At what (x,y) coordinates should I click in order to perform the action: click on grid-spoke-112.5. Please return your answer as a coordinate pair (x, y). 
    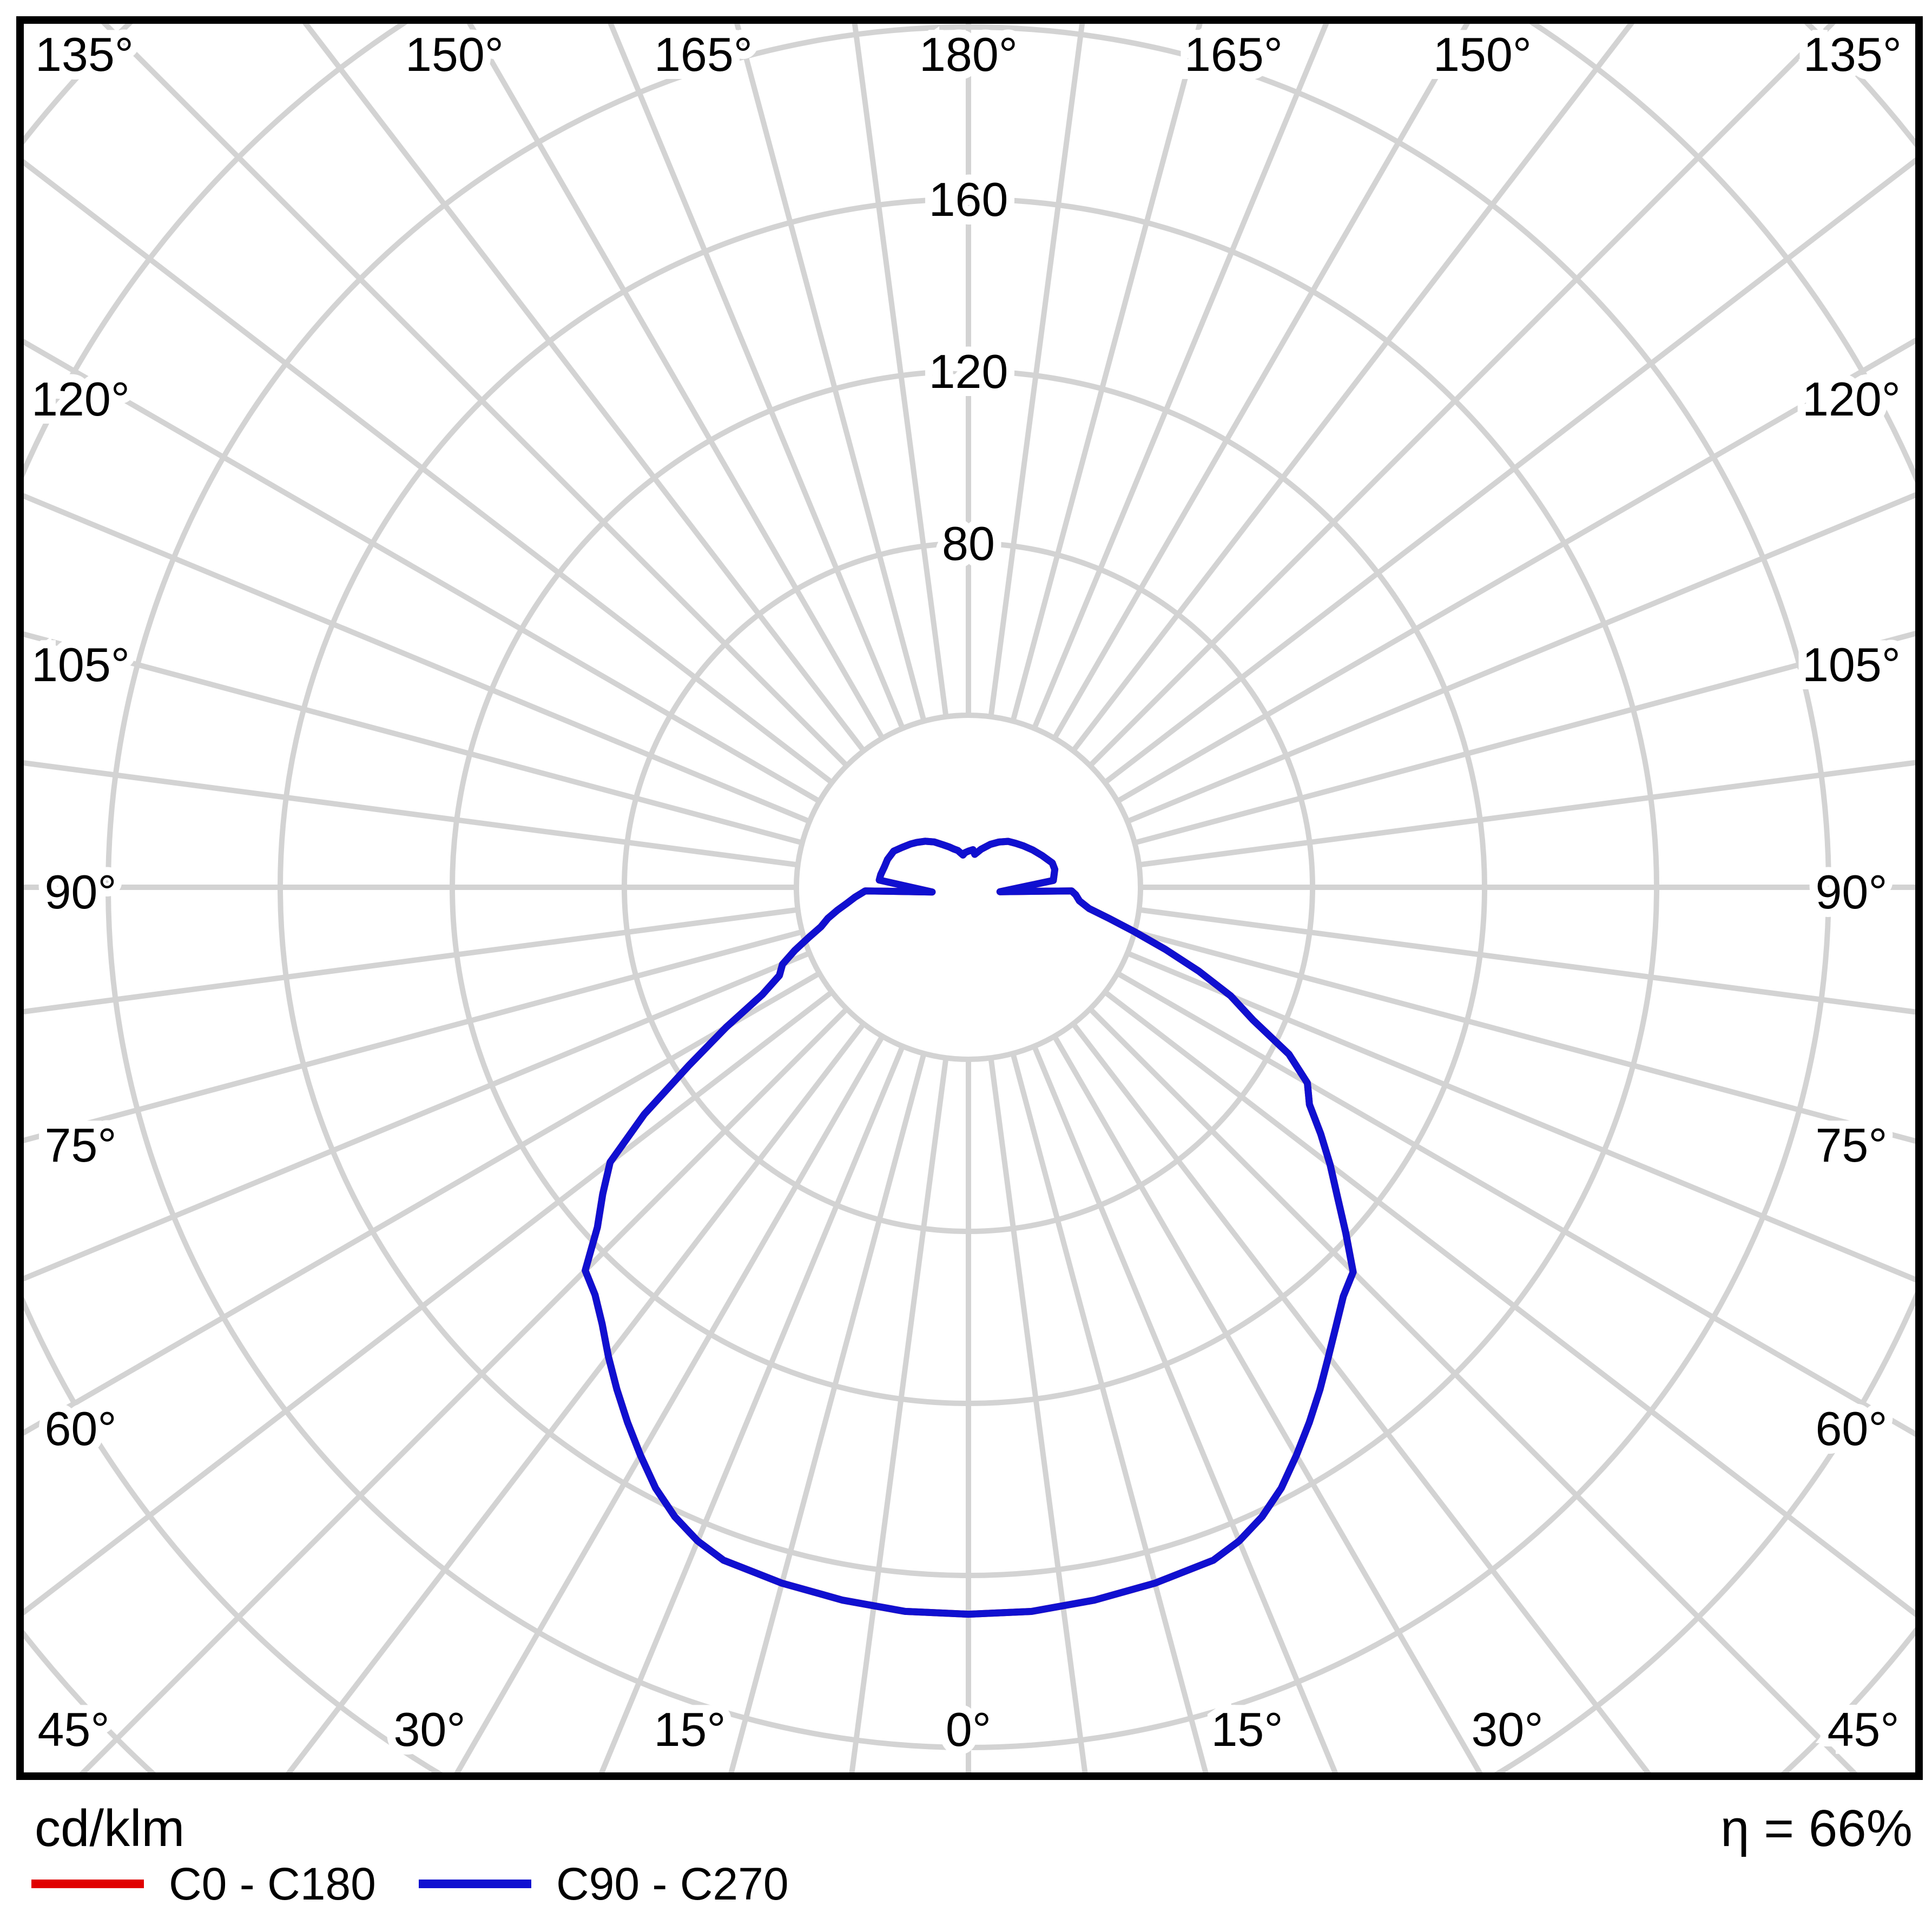
    Looking at the image, I should click on (1523, 657).